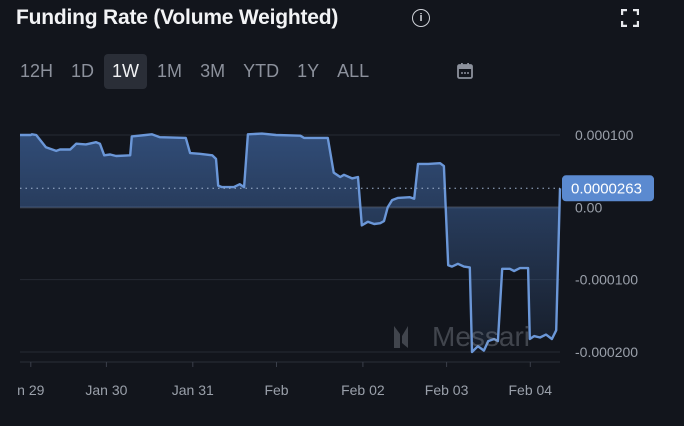 The image size is (684, 426). I want to click on range-1m: 1M, so click(170, 71).